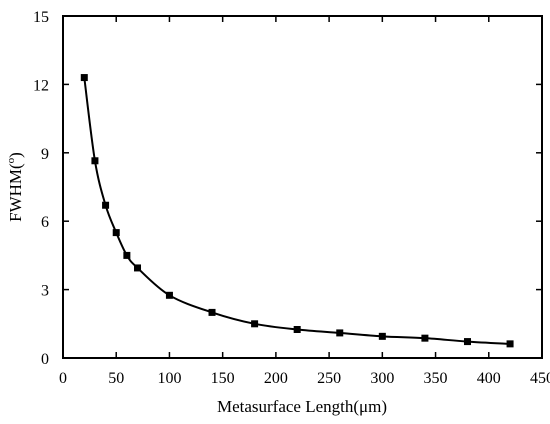 This screenshot has height=424, width=550. Describe the element at coordinates (41, 188) in the screenshot. I see `y-tick-labels: 0 3 6 9 12 15` at that location.